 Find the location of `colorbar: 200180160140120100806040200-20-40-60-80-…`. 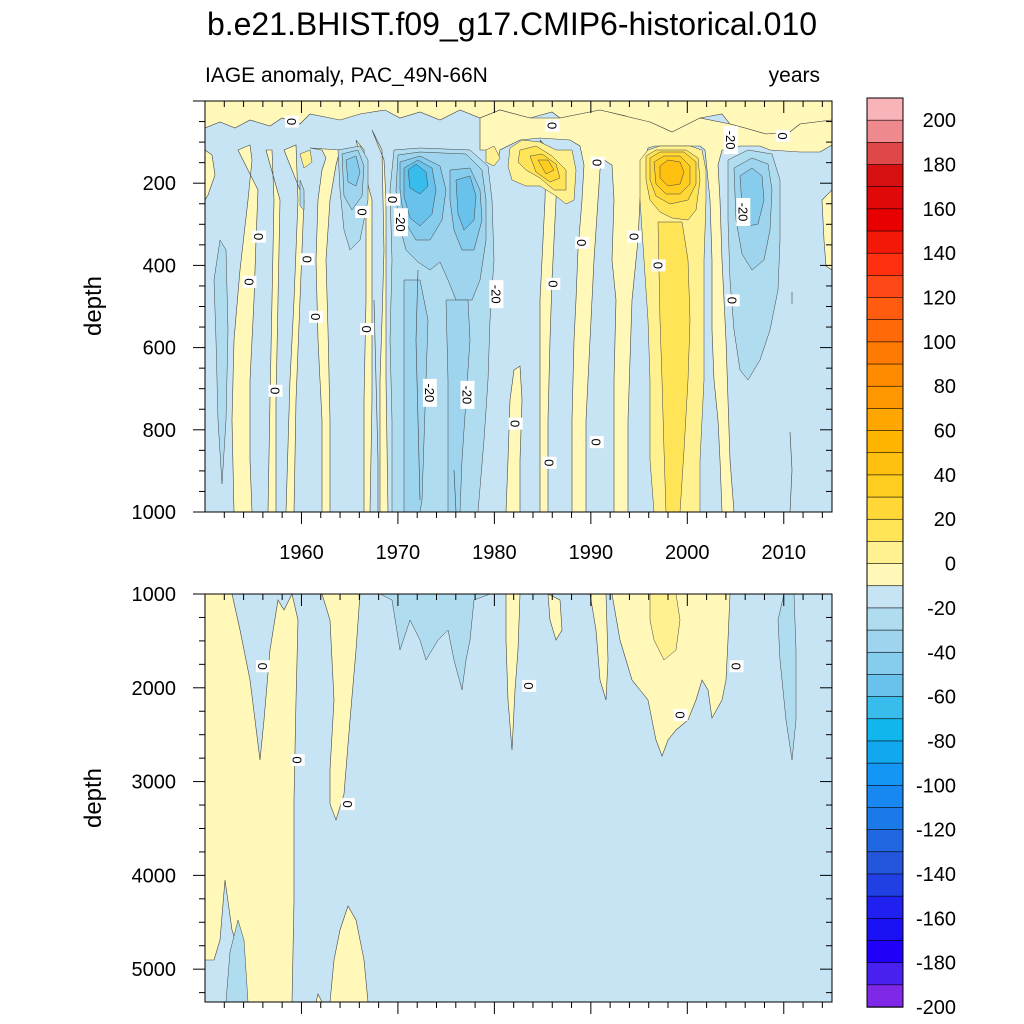

colorbar: 200180160140120100806040200-20-40-60-80-… is located at coordinates (911, 558).